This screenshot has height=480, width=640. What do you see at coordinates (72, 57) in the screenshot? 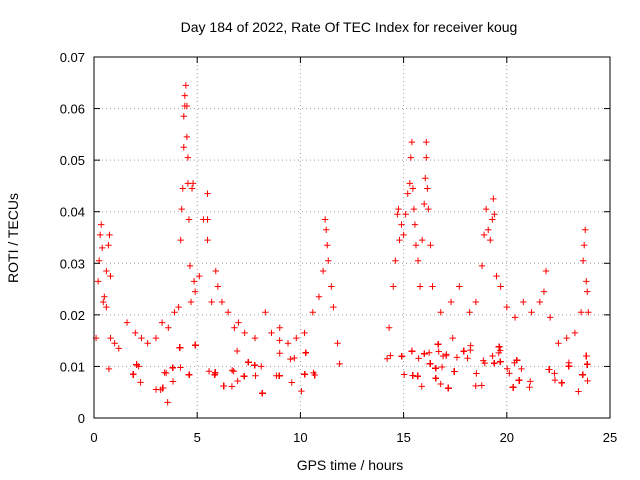
I see `y-tick-label: 0.07` at bounding box center [72, 57].